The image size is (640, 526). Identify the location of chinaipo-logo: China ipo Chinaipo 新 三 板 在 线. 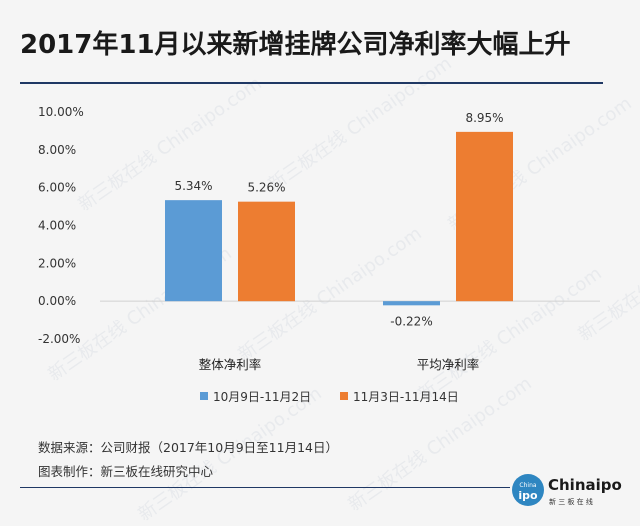
(567, 490).